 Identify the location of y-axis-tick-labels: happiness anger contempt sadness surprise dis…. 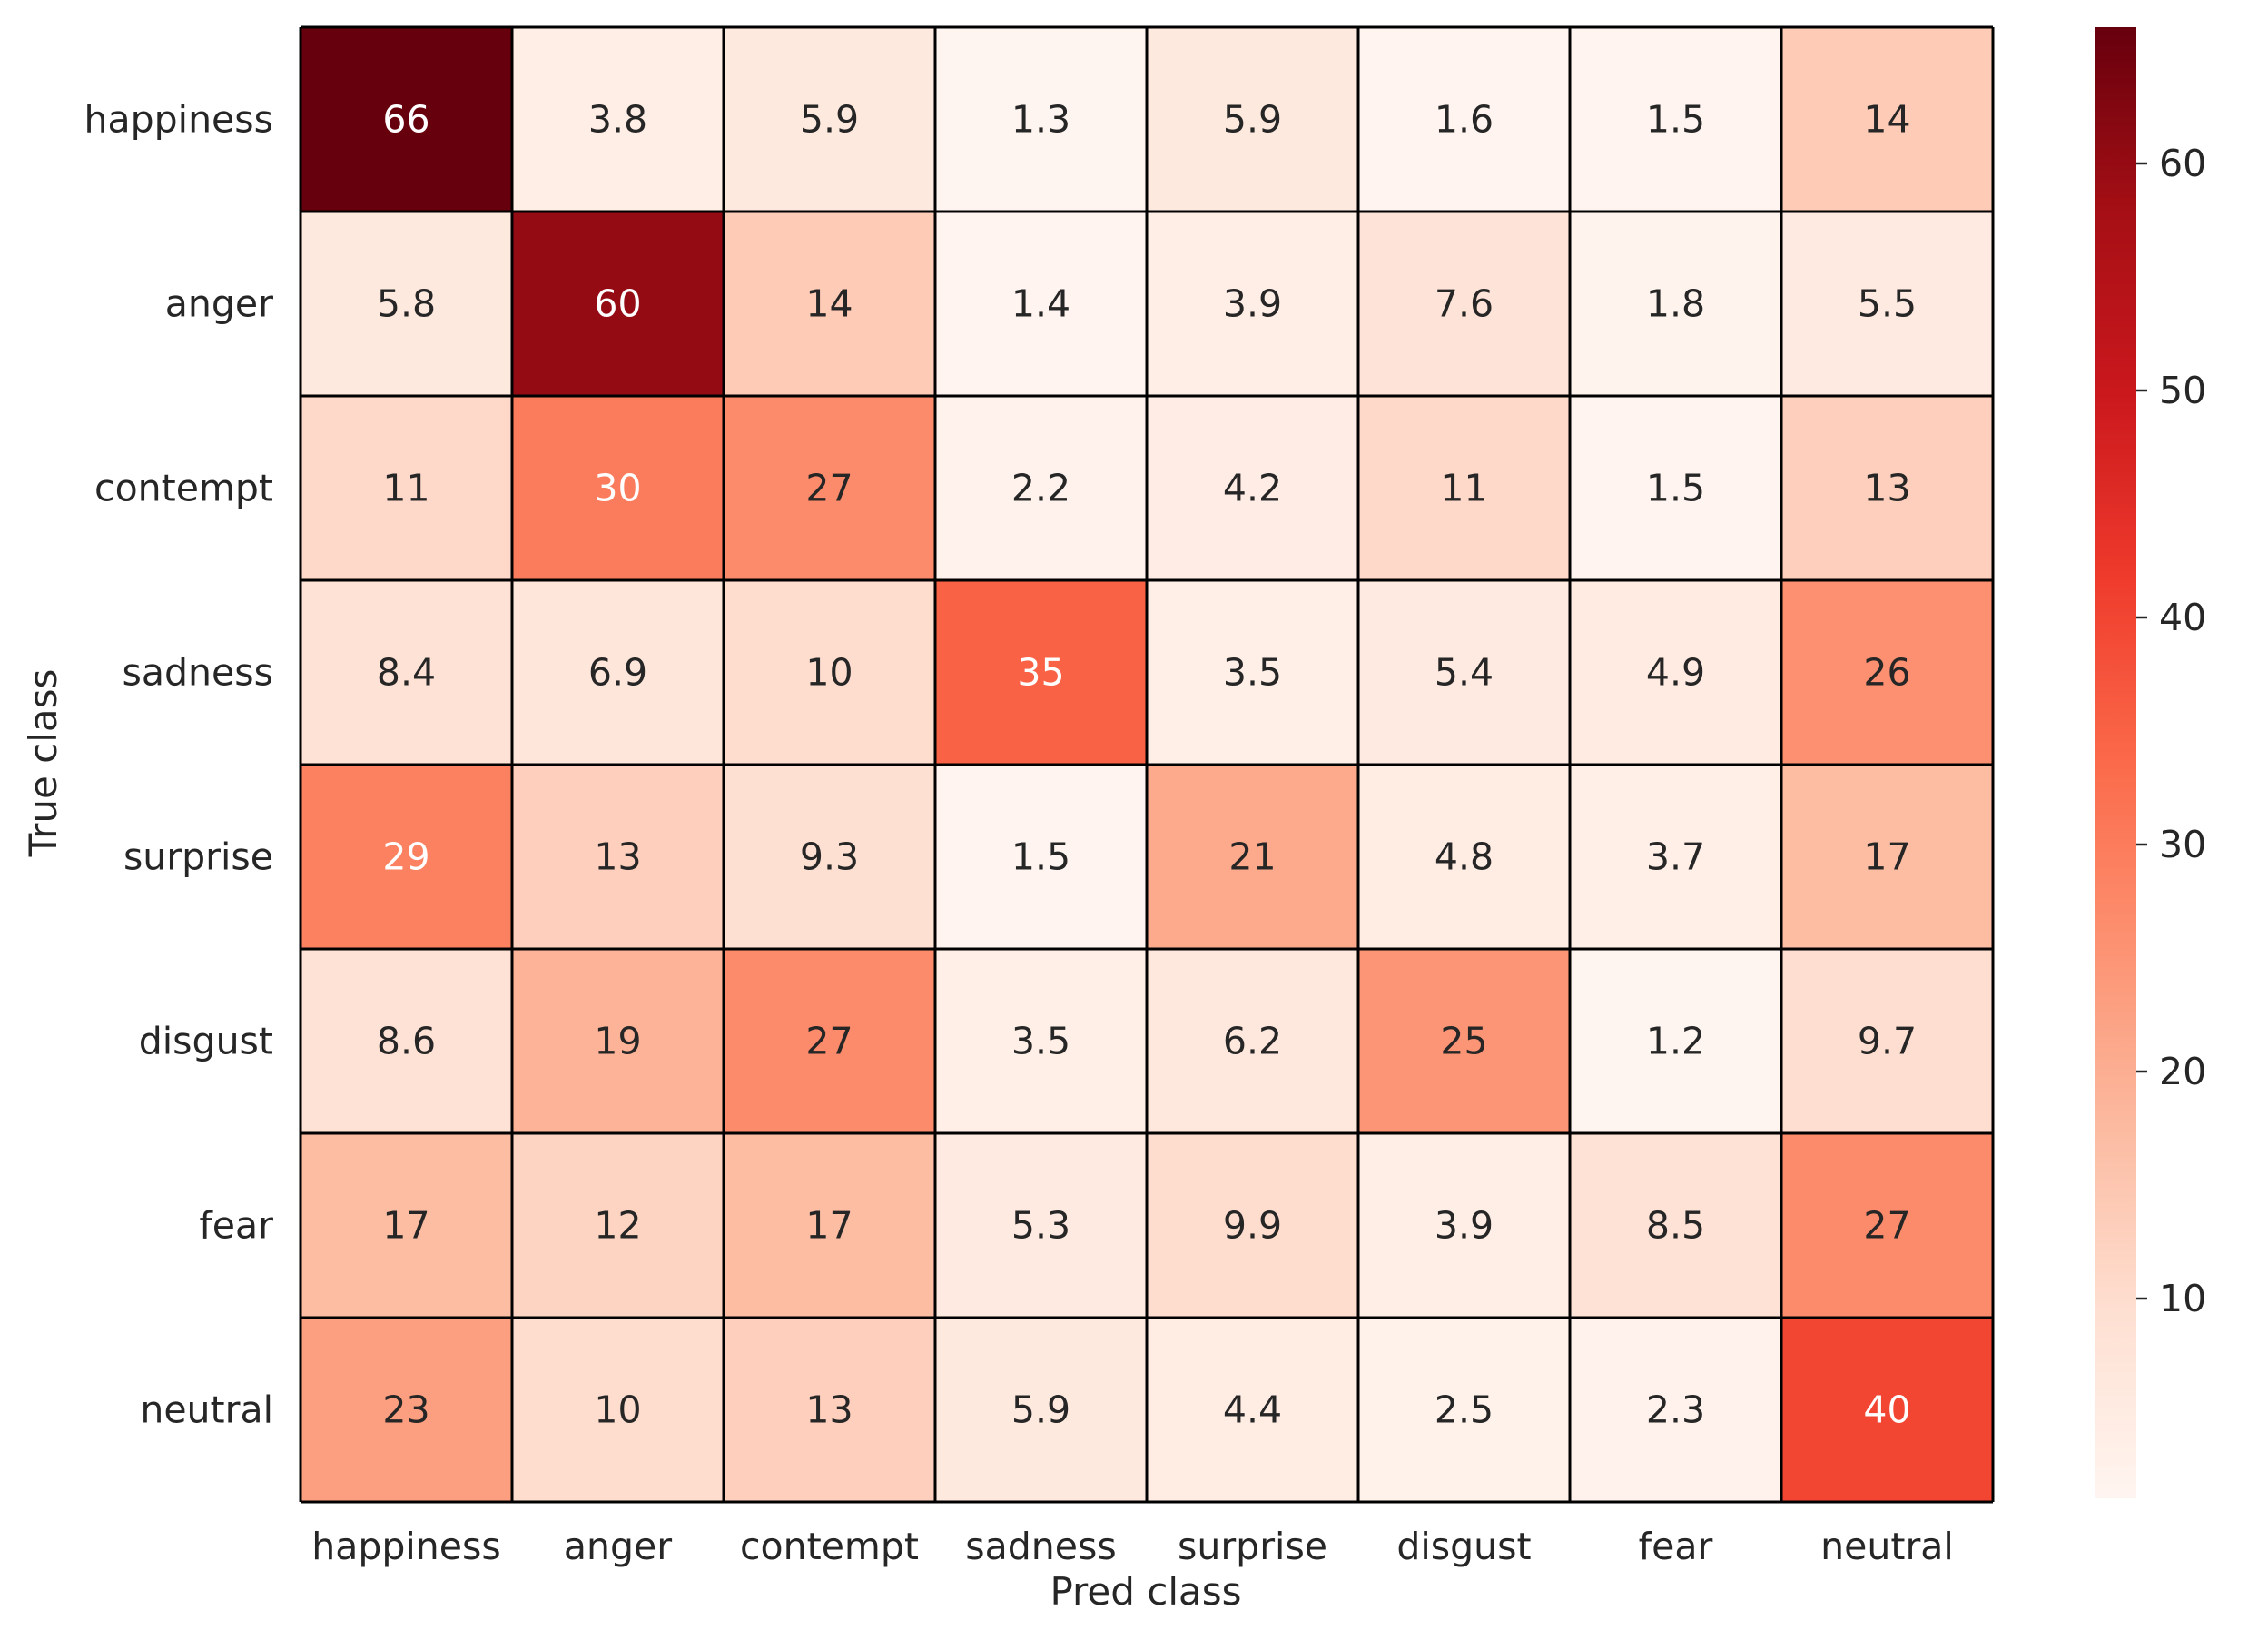
(179, 765).